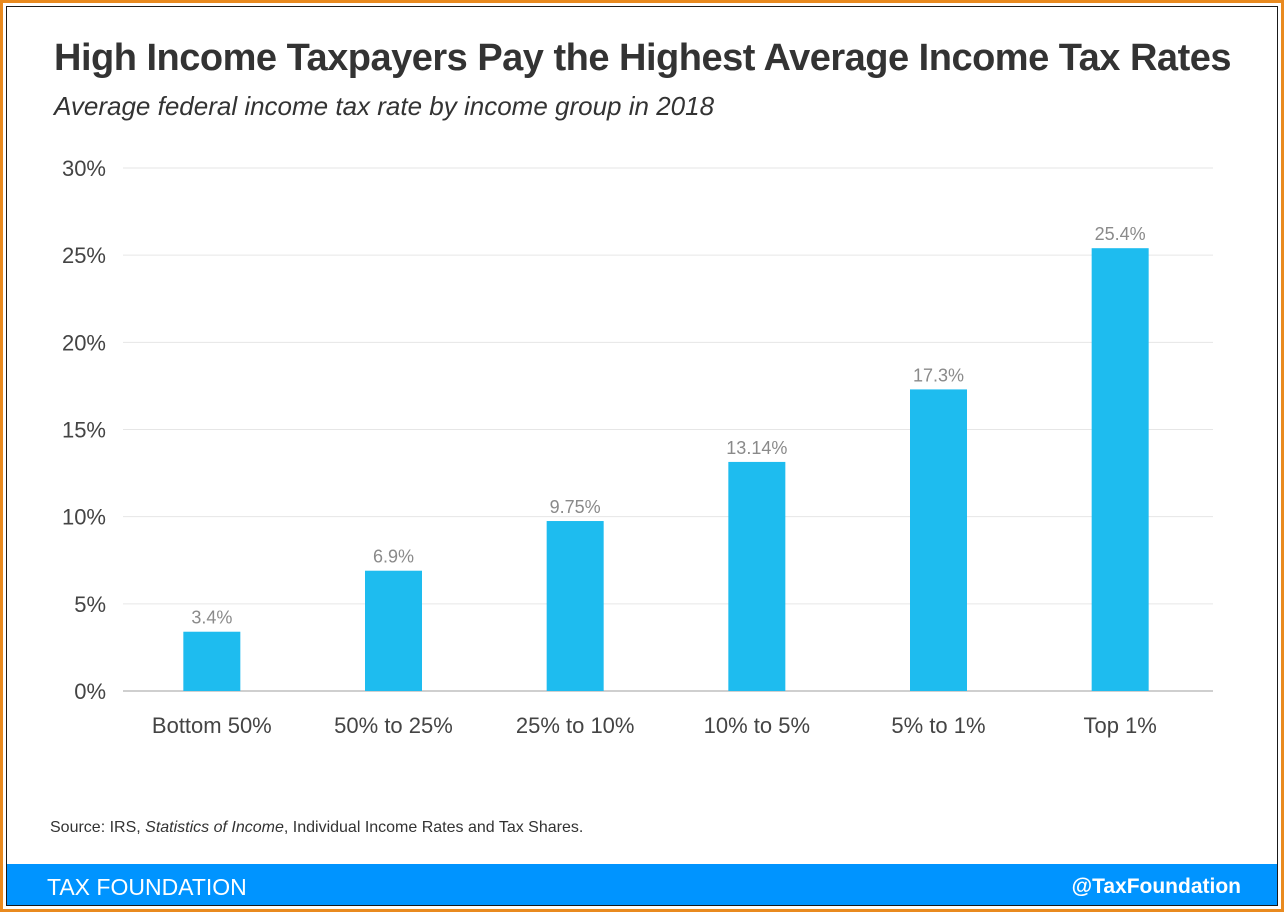 The height and width of the screenshot is (912, 1284). What do you see at coordinates (575, 507) in the screenshot?
I see `data-label: 9.75%` at bounding box center [575, 507].